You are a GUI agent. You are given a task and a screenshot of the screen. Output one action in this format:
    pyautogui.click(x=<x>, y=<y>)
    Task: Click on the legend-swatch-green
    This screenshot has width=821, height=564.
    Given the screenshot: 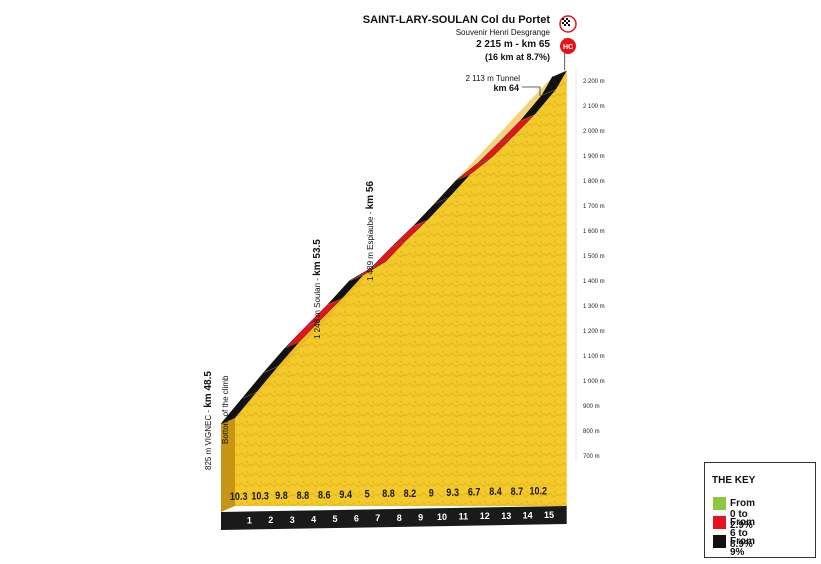 What is the action you would take?
    pyautogui.click(x=719, y=503)
    